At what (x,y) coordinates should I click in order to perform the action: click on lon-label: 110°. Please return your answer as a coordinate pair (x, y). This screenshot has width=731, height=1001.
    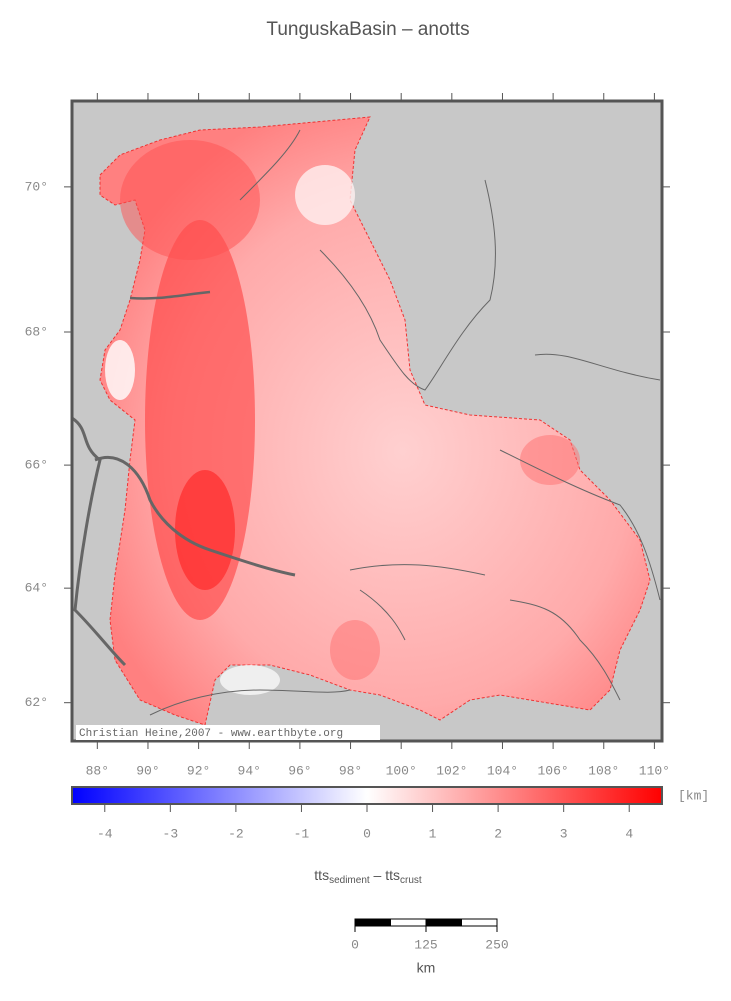
    Looking at the image, I should click on (654, 770).